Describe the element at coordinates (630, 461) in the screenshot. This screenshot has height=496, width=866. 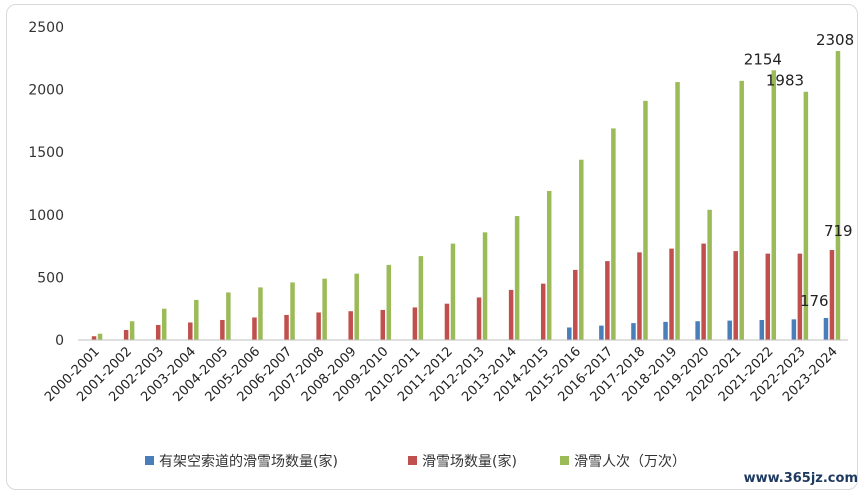
I see `legend-label-2: 滑雪人次（万次）` at that location.